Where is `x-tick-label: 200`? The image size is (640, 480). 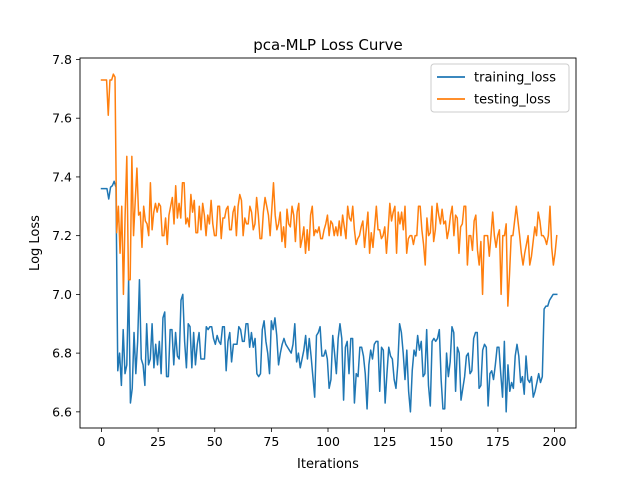
x-tick-label: 200 is located at coordinates (555, 441).